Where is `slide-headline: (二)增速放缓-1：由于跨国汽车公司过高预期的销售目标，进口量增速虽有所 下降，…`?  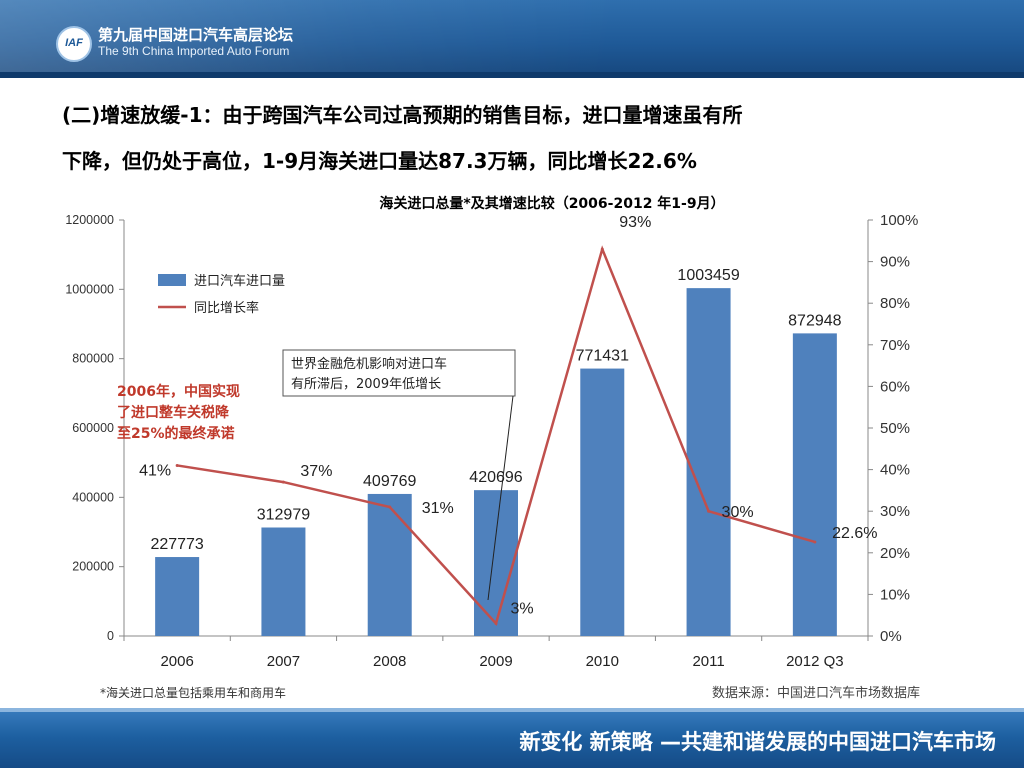 slide-headline: (二)增速放缓-1：由于跨国汽车公司过高预期的销售目标，进口量增速虽有所 下降，… is located at coordinates (512, 138).